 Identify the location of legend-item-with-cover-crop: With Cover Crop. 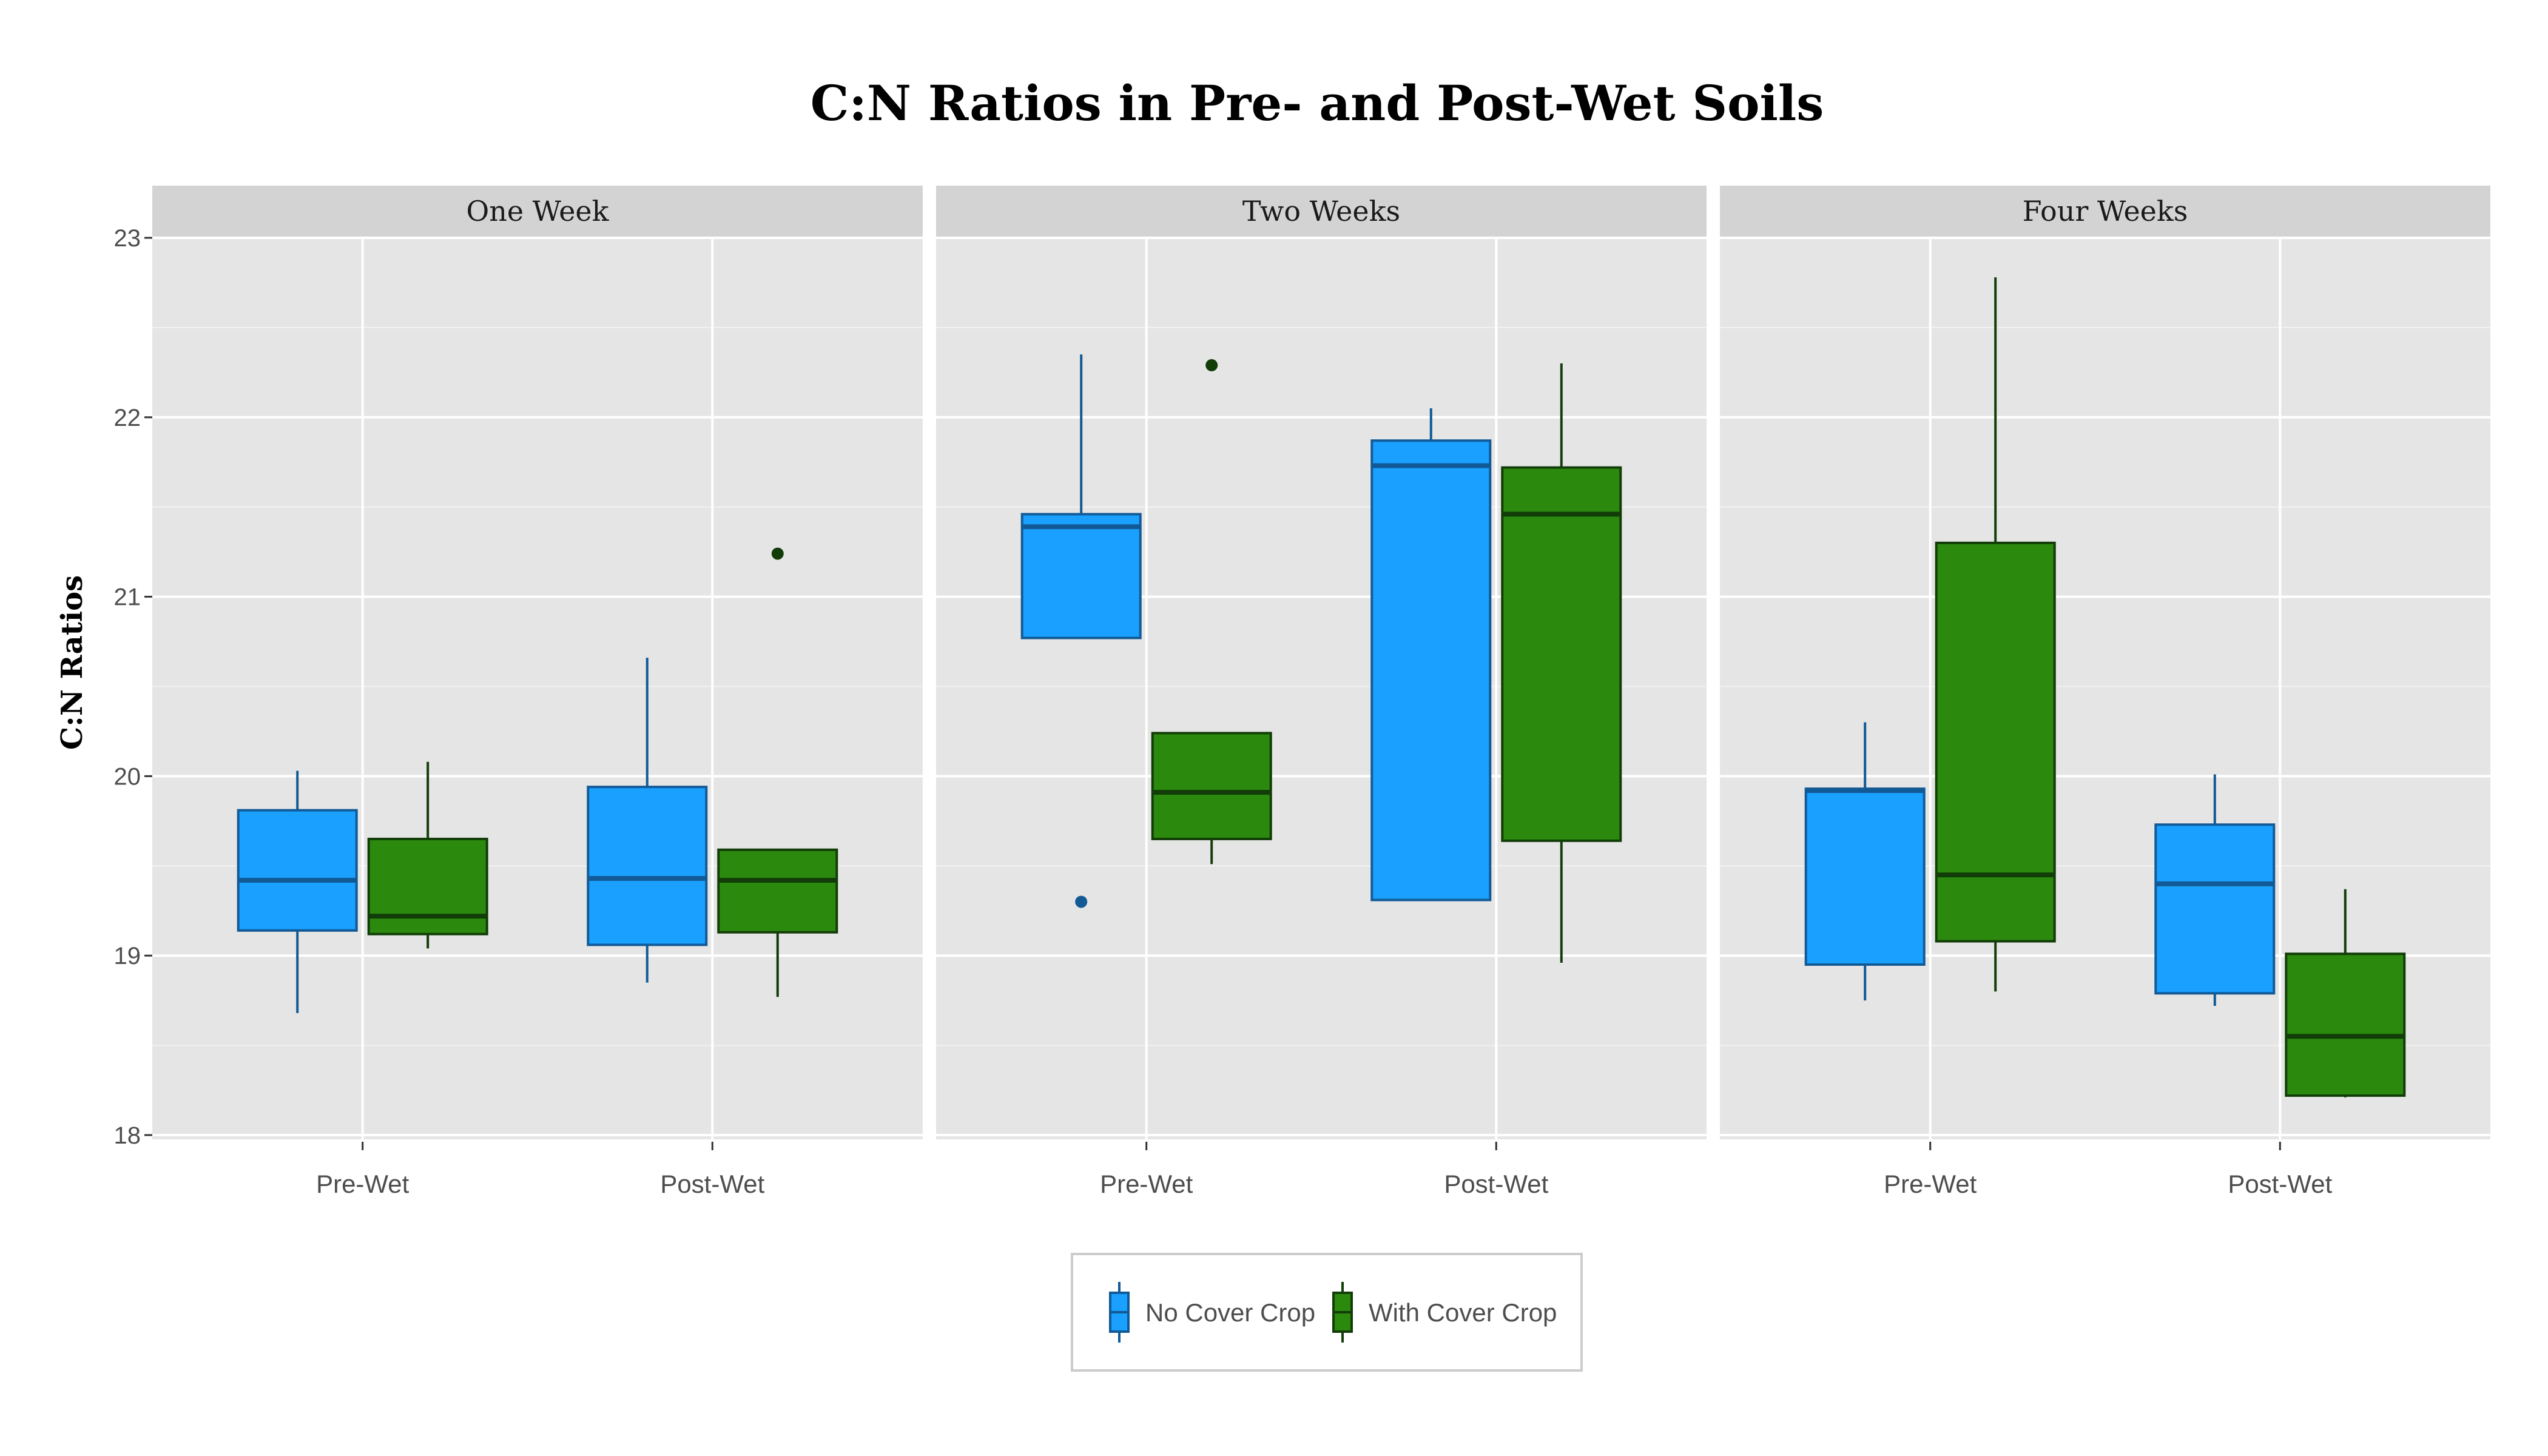
(1444, 1312).